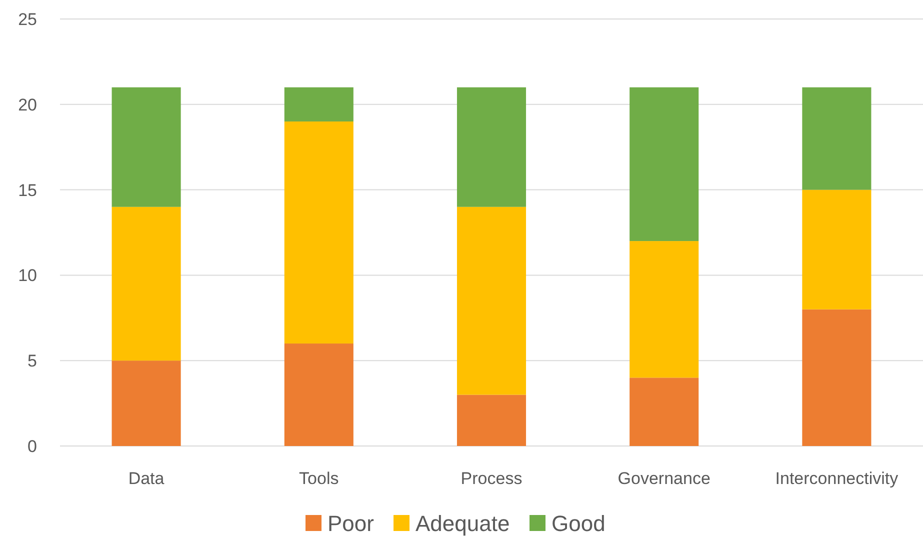 This screenshot has height=544, width=923. I want to click on legend-label: Adequate, so click(463, 523).